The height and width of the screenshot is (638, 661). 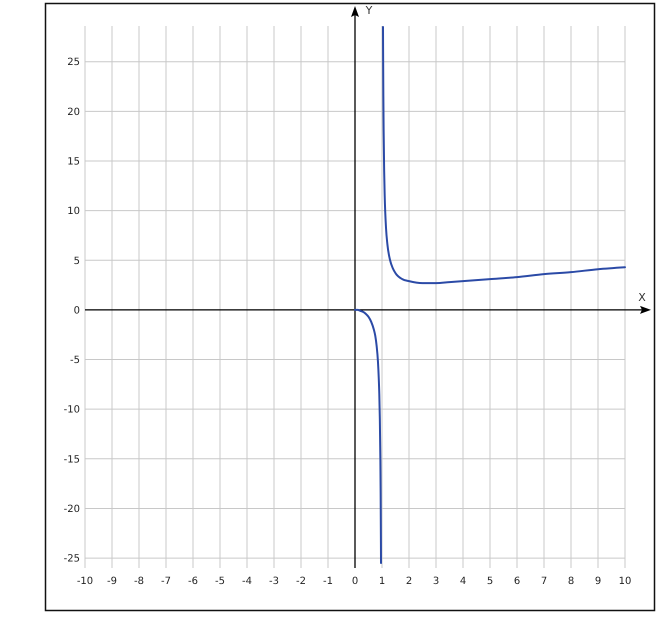 I want to click on x-tick-label: 1, so click(x=382, y=581).